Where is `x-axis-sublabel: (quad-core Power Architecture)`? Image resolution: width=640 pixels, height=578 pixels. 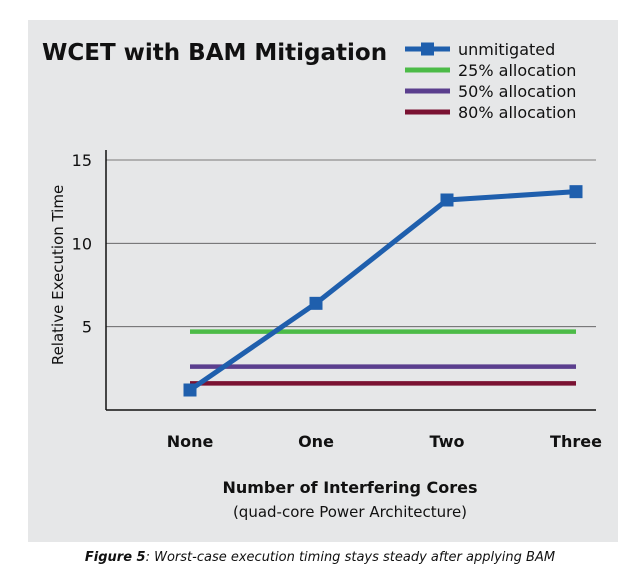 x-axis-sublabel: (quad-core Power Architecture) is located at coordinates (350, 512).